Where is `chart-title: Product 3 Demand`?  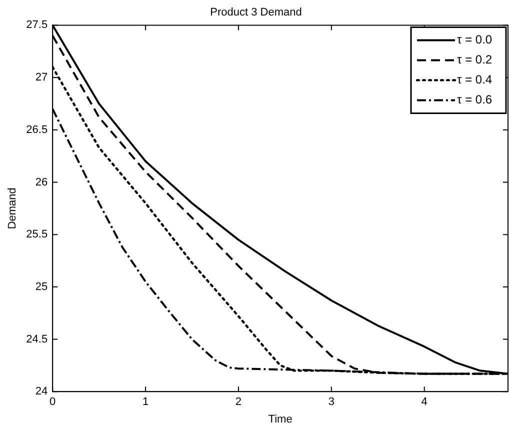
chart-title: Product 3 Demand is located at coordinates (256, 12).